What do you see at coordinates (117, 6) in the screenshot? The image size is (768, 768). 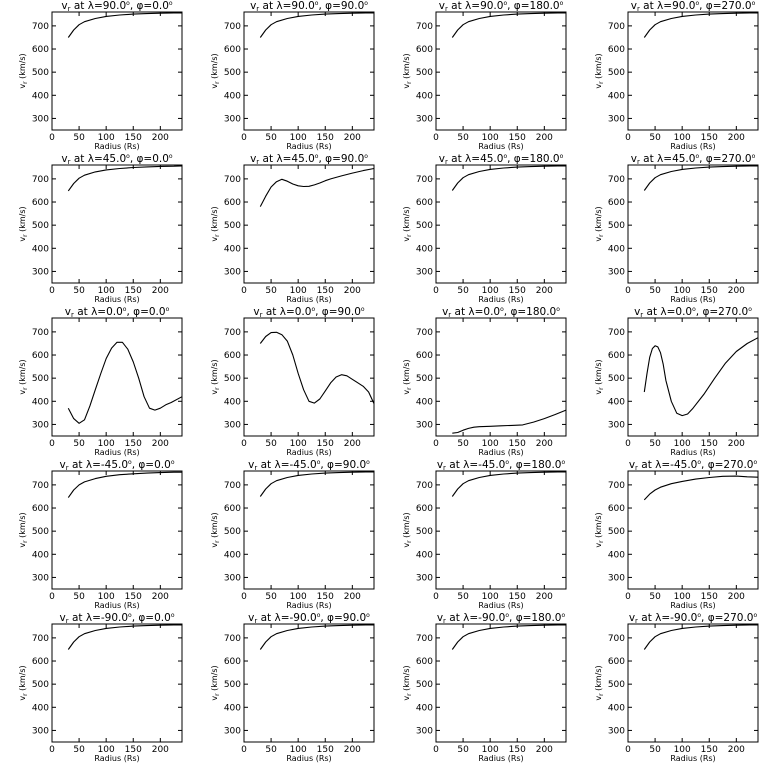 I see `chart-title: vr at λ=90.0o, φ=0.0o` at bounding box center [117, 6].